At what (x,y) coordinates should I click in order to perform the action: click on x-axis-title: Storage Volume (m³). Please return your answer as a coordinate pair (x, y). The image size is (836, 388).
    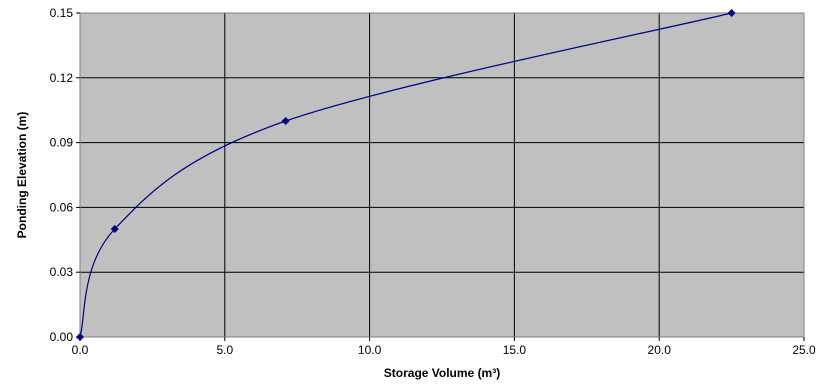
    Looking at the image, I should click on (442, 373).